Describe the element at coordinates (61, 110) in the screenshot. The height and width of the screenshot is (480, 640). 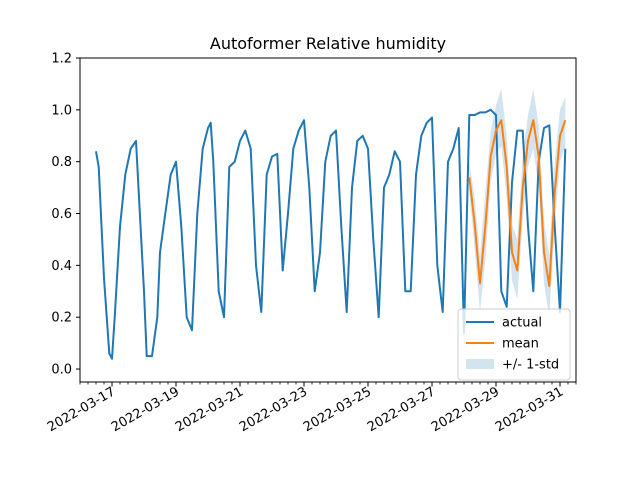
I see `y-tick-label: 1.0` at that location.